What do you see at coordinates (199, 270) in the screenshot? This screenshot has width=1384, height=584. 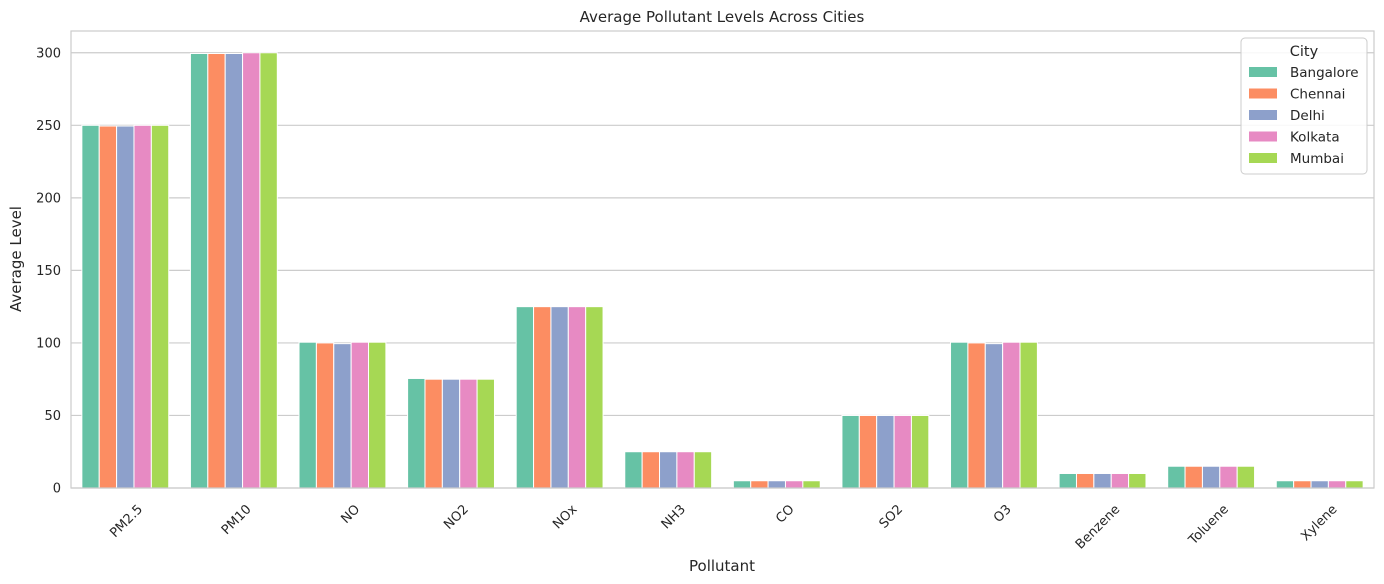 I see `bar-bangalore-pm10` at bounding box center [199, 270].